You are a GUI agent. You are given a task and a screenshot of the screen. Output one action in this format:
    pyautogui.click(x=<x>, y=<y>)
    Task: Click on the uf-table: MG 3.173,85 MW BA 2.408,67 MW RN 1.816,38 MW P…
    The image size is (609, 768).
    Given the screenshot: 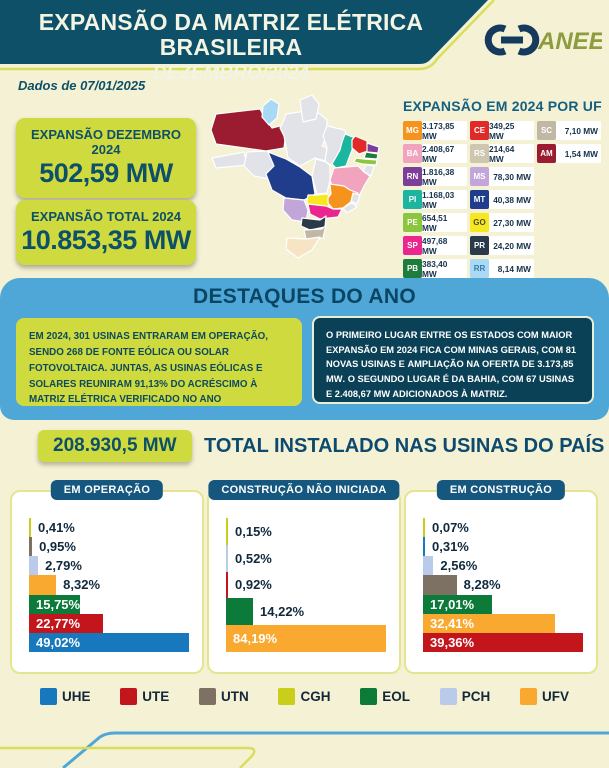 What is the action you would take?
    pyautogui.click(x=503, y=200)
    